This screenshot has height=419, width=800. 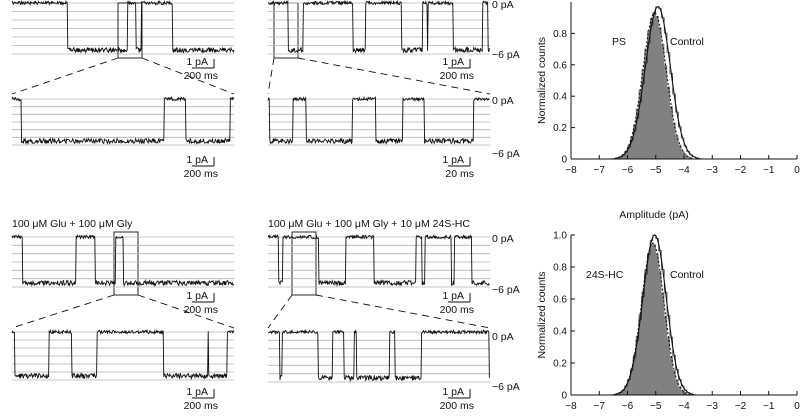 What do you see at coordinates (542, 315) in the screenshot?
I see `y-axis-label: Normalized counts` at bounding box center [542, 315].